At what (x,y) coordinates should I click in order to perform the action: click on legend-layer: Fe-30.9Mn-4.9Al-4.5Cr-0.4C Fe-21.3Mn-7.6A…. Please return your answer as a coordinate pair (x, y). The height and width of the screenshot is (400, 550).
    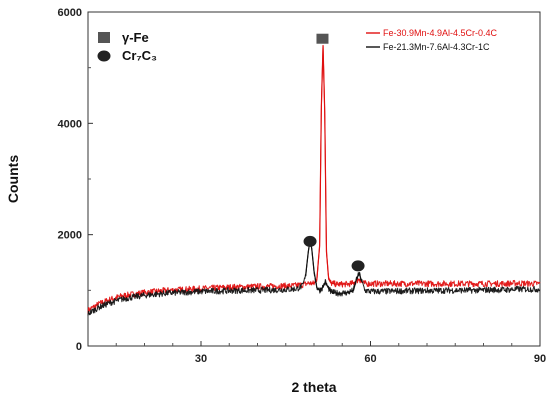
    Looking at the image, I should click on (297, 45).